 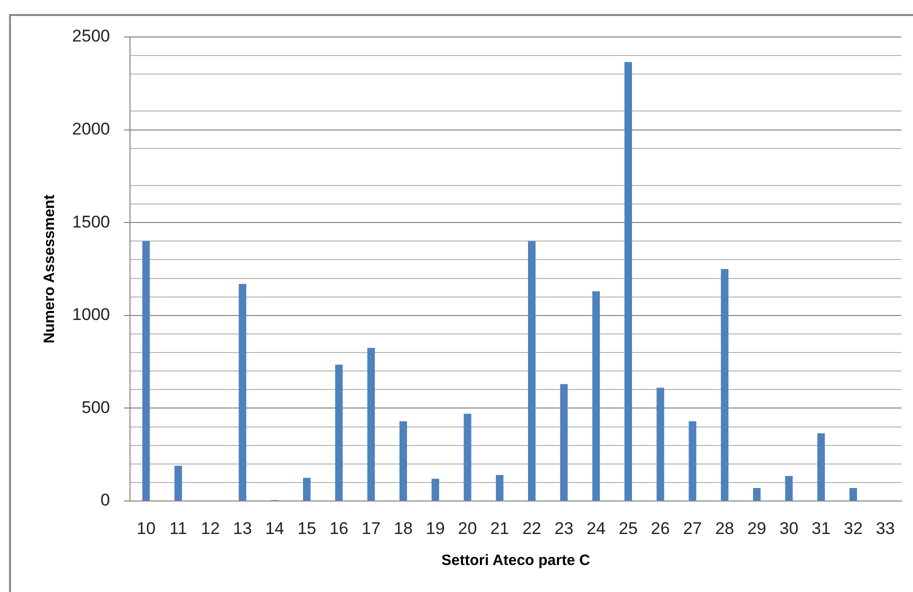 I want to click on x-tick-label: 11, so click(x=178, y=528).